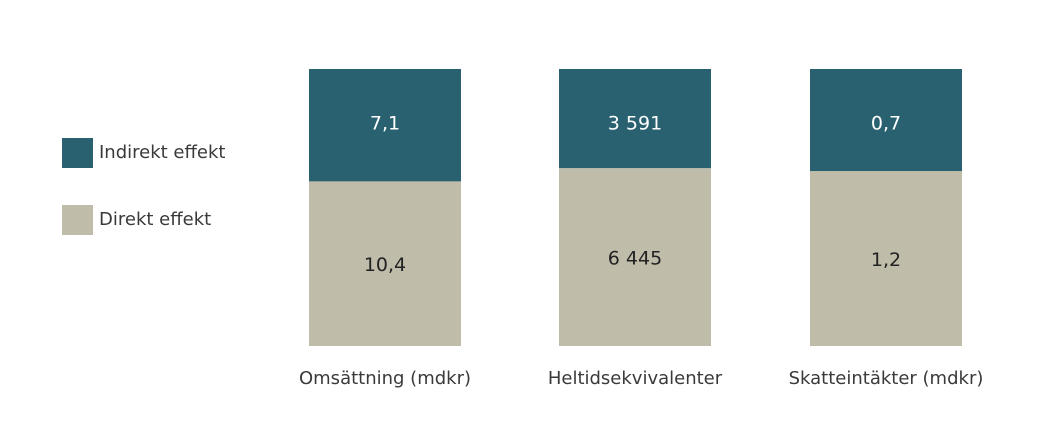 This screenshot has height=443, width=1042. I want to click on value-label: 7,1, so click(385, 124).